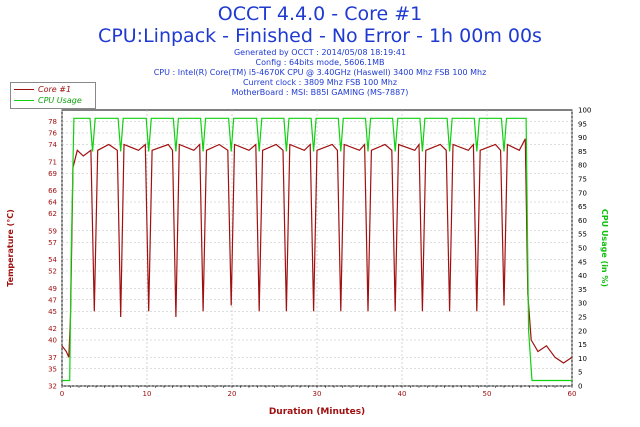  What do you see at coordinates (52, 387) in the screenshot?
I see `y-left-tick-label: 32` at bounding box center [52, 387].